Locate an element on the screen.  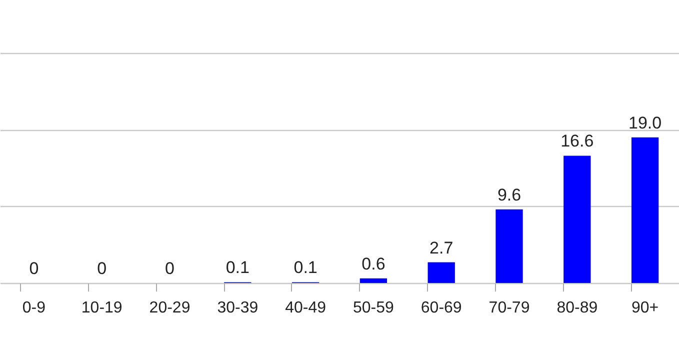
x-tick-label: 0-9 is located at coordinates (34, 308).